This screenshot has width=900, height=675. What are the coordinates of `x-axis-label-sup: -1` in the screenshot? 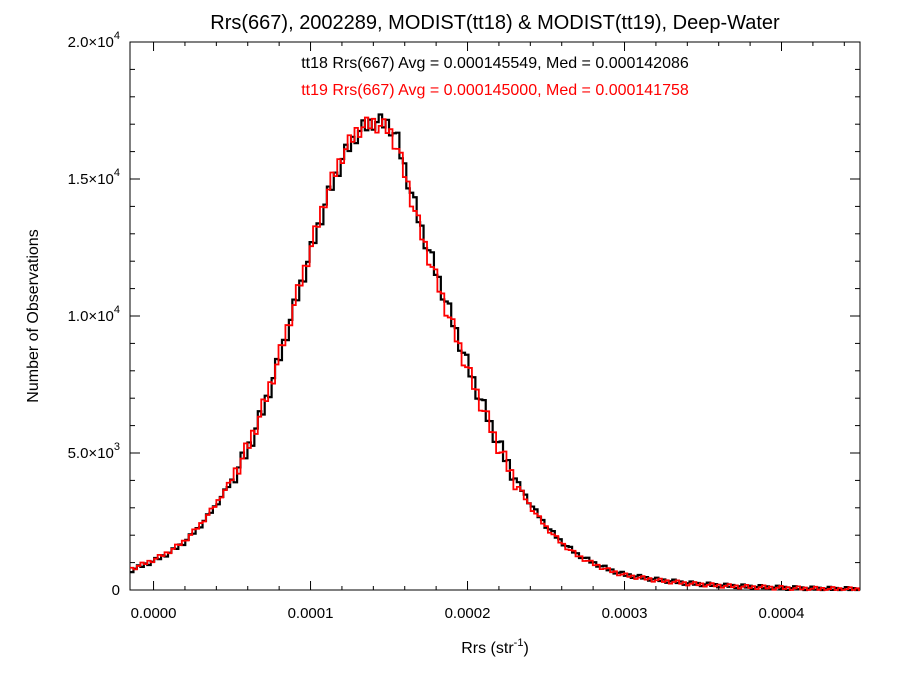 It's located at (519, 643).